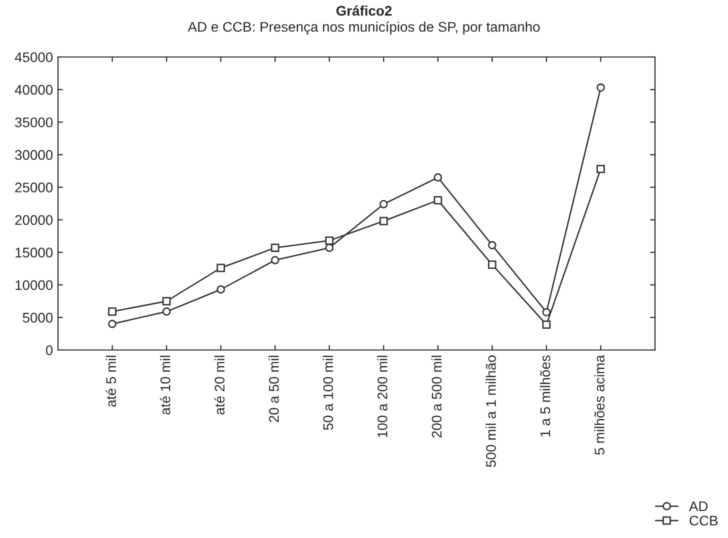 The height and width of the screenshot is (538, 728). What do you see at coordinates (545, 395) in the screenshot?
I see `x-tick-label: 1 a 5 milhões` at bounding box center [545, 395].